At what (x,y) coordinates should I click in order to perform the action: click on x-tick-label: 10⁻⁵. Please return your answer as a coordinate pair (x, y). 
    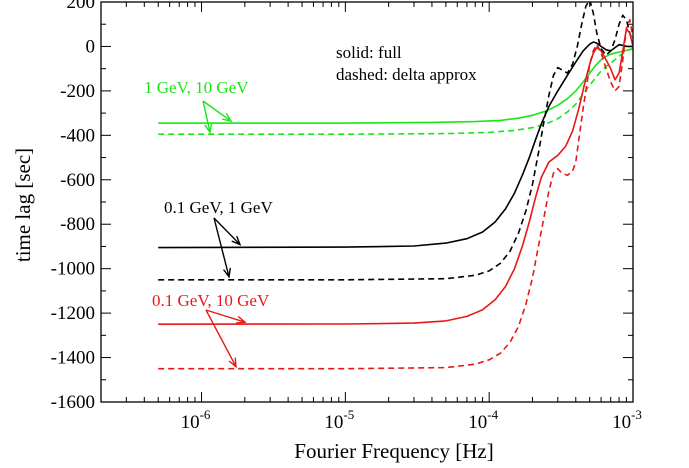
    Looking at the image, I should click on (339, 420).